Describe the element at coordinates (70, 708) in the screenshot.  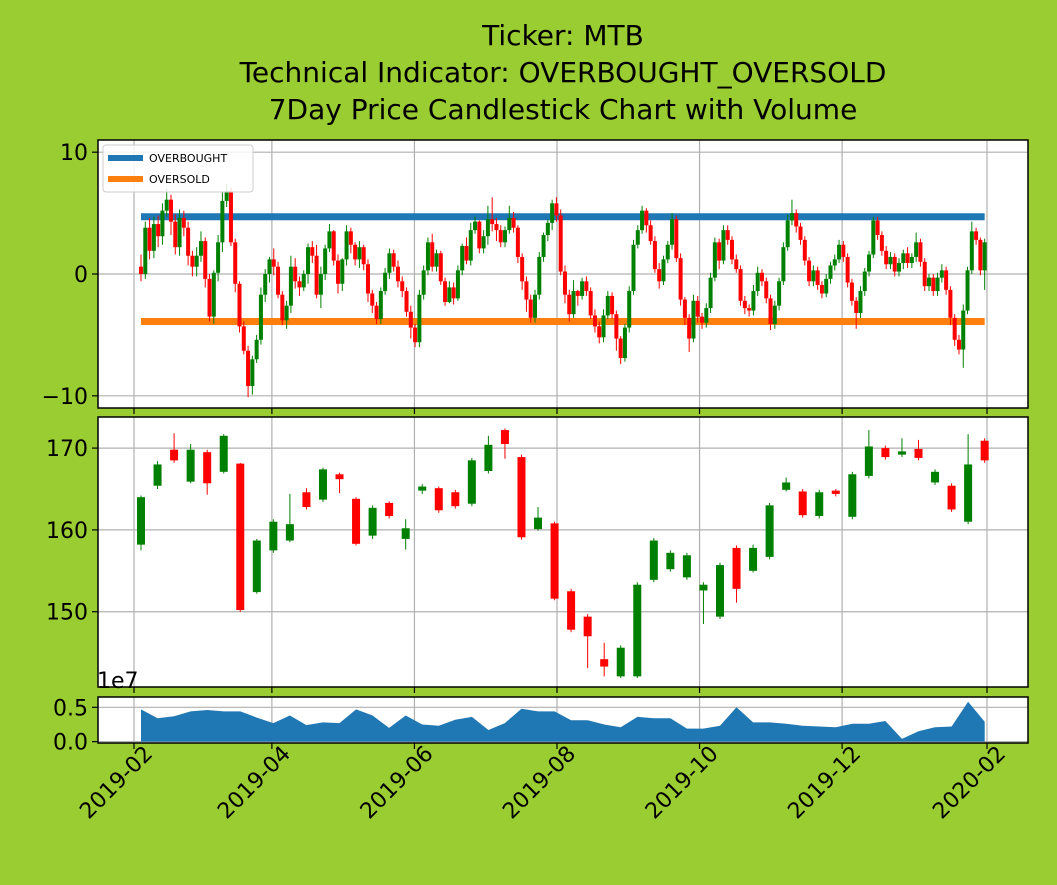
I see `y-tick-label: 0.5` at that location.